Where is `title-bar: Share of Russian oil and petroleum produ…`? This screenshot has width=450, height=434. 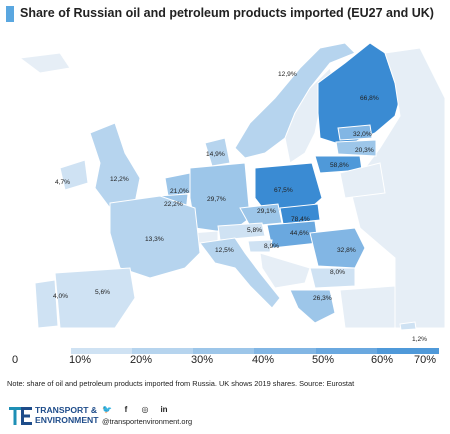 title-bar: Share of Russian oil and petroleum produ… is located at coordinates (226, 15).